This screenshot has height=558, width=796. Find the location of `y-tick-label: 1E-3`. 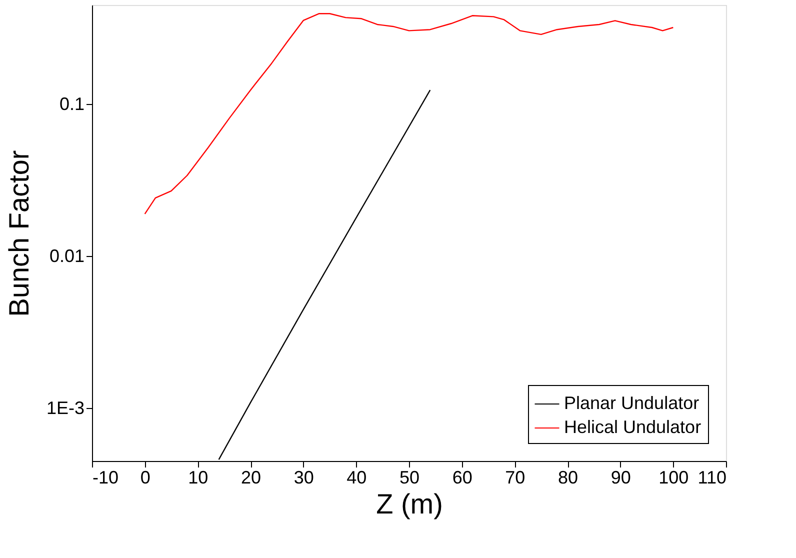

y-tick-label: 1E-3 is located at coordinates (65, 408).